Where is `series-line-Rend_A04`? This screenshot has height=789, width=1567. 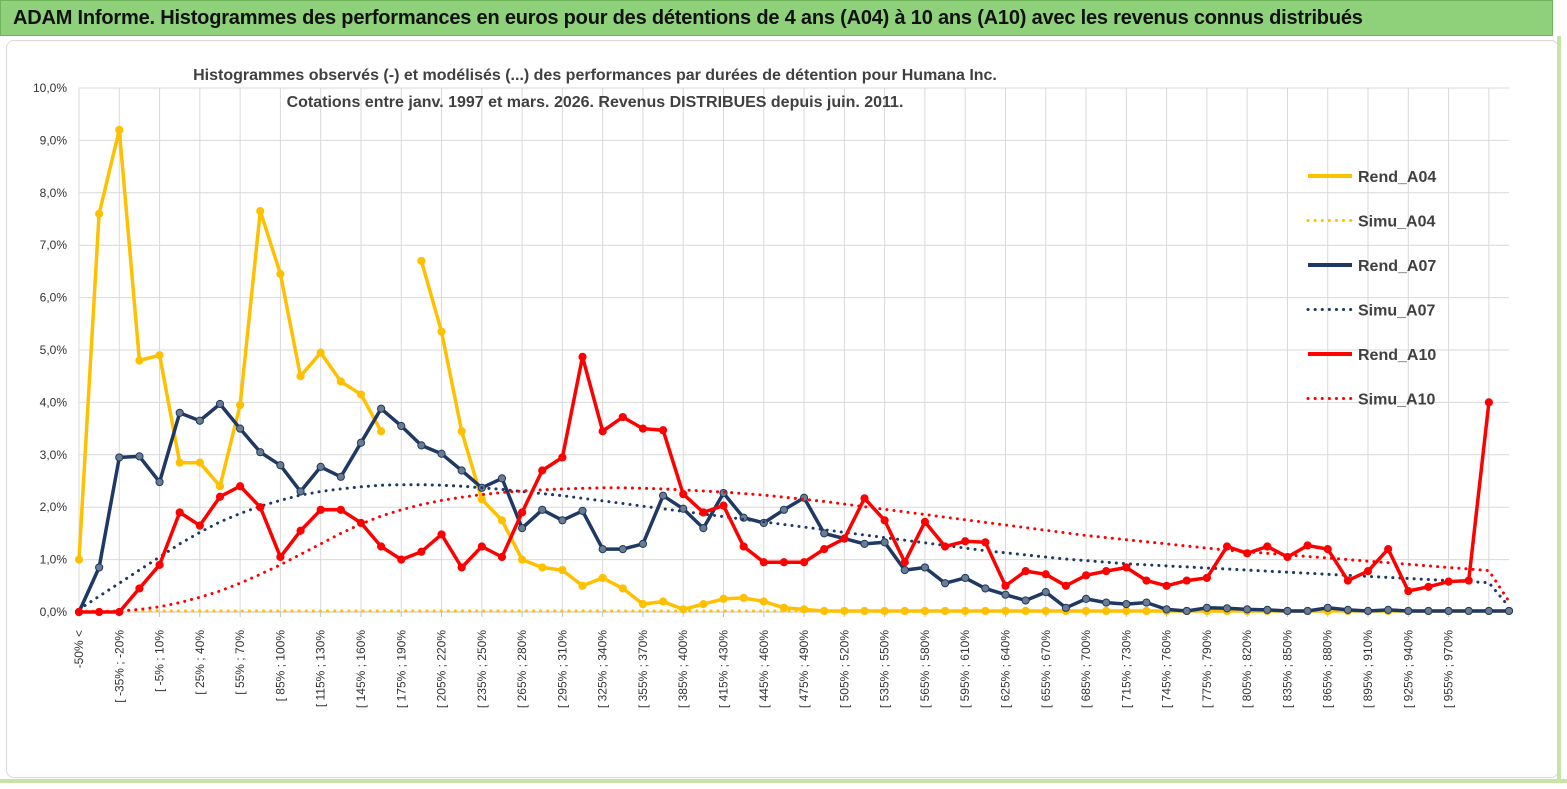 series-line-Rend_A04 is located at coordinates (230, 344).